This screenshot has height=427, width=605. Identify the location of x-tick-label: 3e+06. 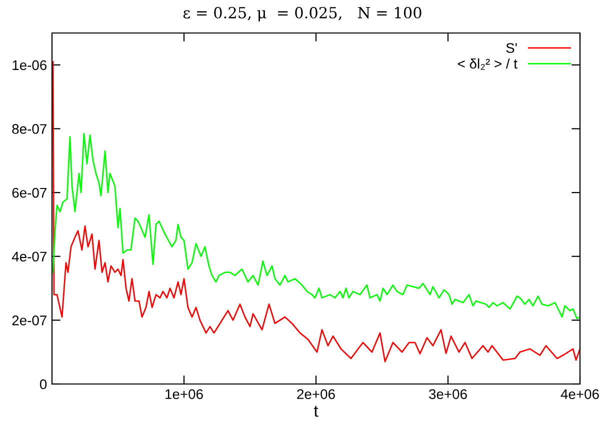
(448, 394).